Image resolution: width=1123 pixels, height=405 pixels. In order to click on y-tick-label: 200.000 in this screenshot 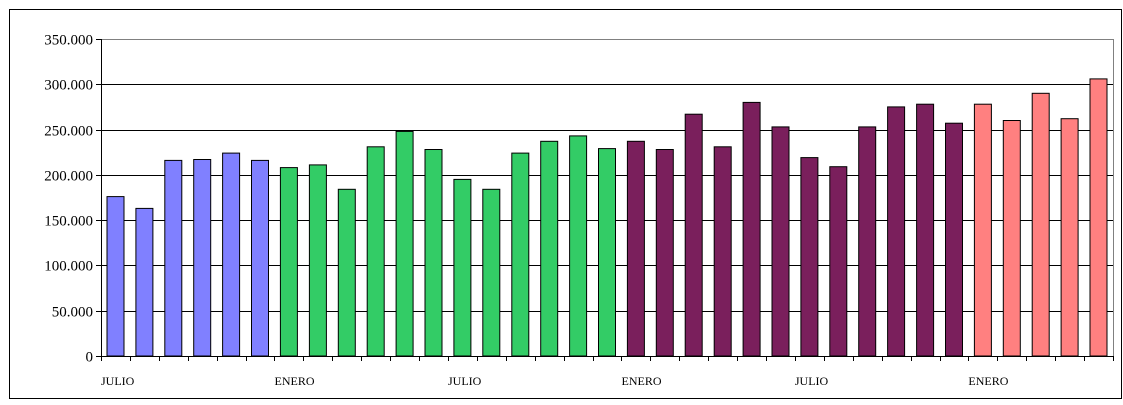, I will do `click(68, 177)`.